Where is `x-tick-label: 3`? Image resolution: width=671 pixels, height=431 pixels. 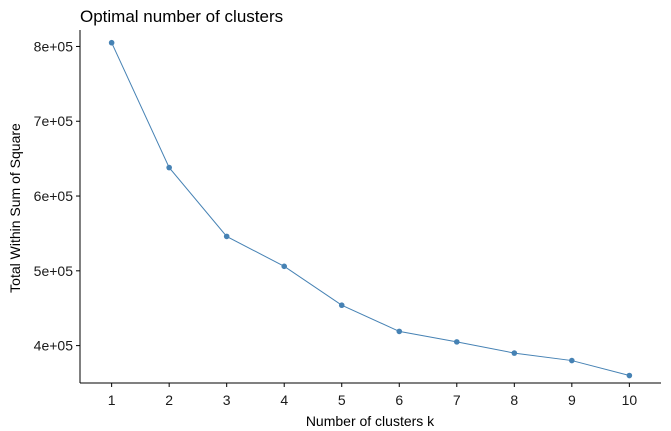 x-tick-label: 3 is located at coordinates (227, 400).